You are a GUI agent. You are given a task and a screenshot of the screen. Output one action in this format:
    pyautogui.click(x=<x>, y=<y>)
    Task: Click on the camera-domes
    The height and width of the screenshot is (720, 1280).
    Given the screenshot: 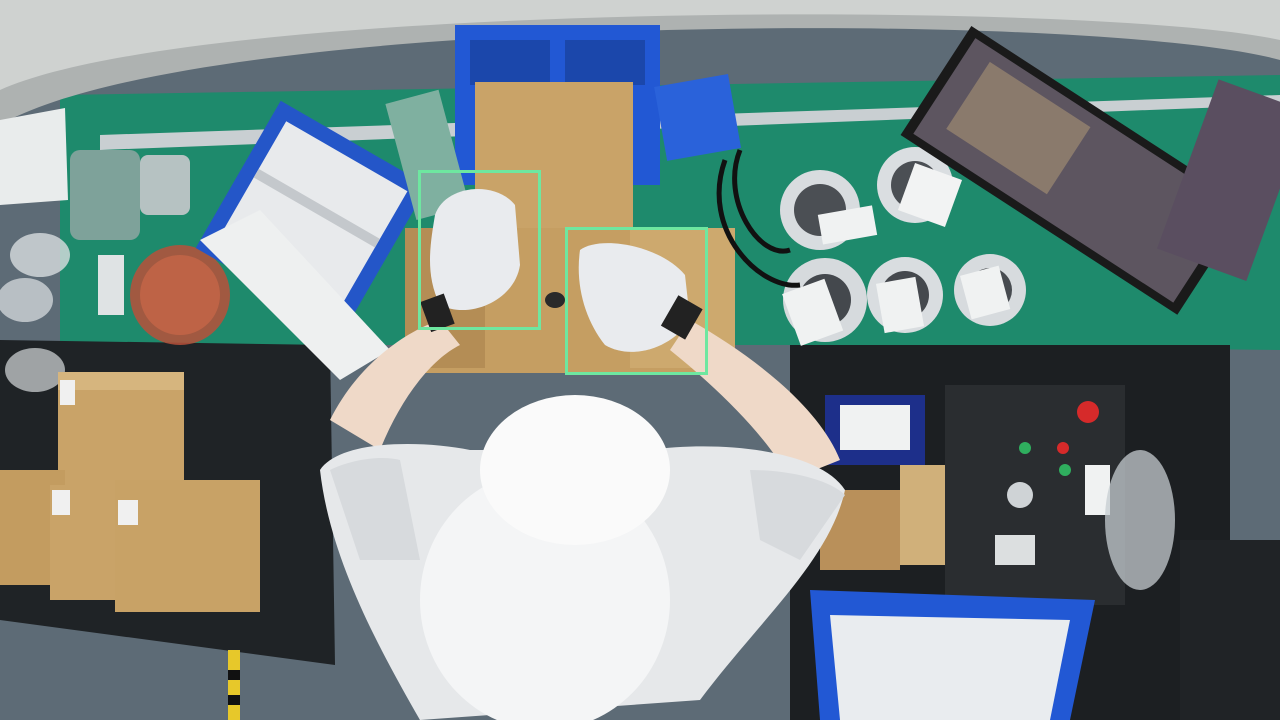 What is the action you would take?
    pyautogui.click(x=903, y=246)
    